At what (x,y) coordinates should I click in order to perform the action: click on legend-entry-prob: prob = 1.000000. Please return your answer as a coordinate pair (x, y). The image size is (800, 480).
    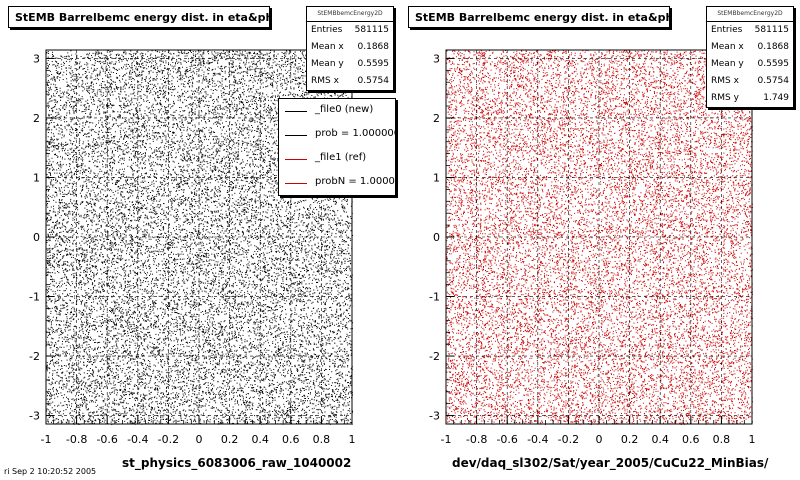
    Looking at the image, I should click on (337, 135).